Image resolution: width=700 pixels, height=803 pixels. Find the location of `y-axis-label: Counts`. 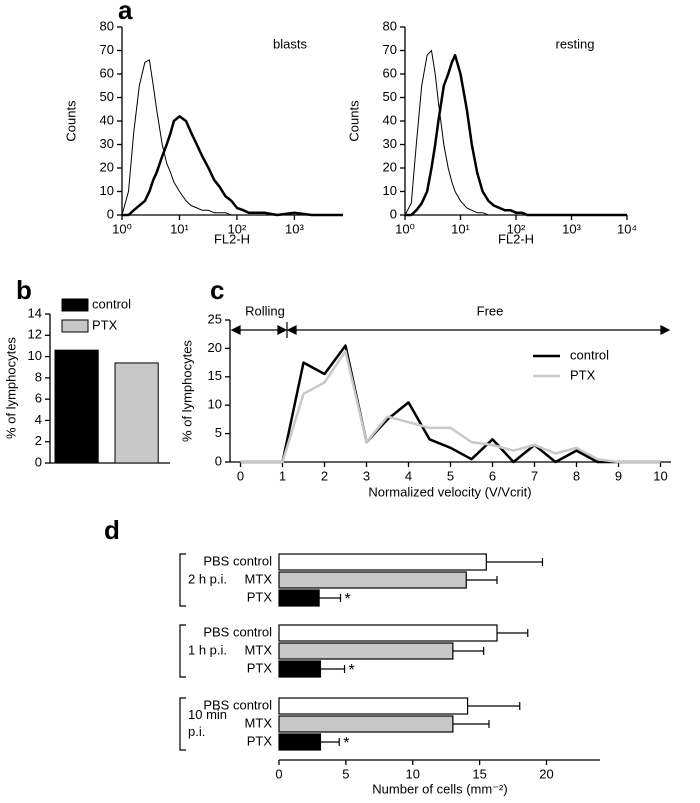

y-axis-label: Counts is located at coordinates (353, 121).